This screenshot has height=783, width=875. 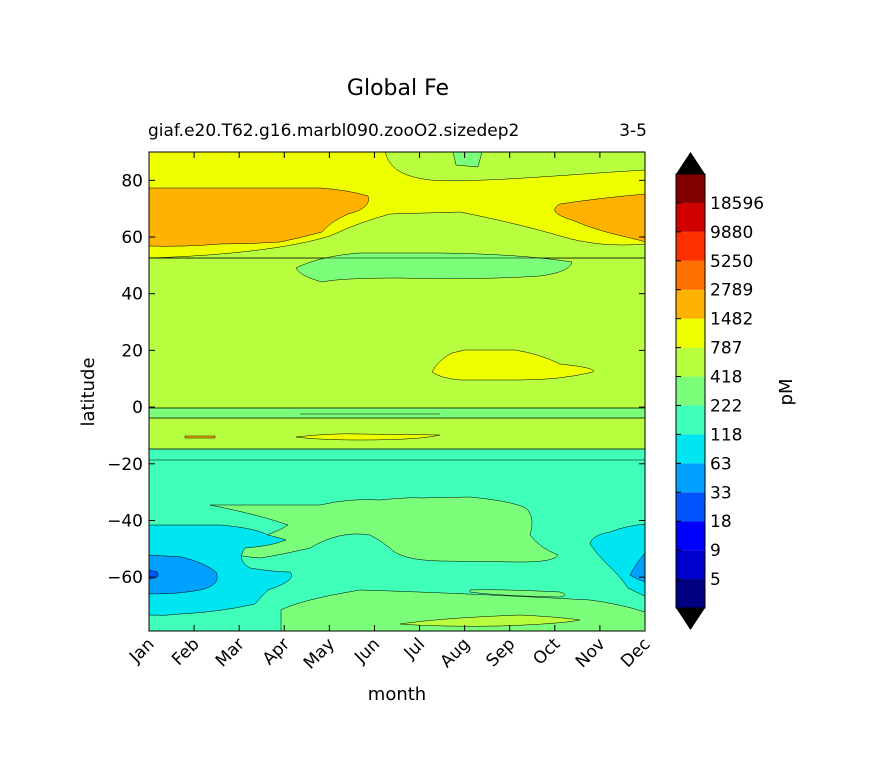 I want to click on x-tick-label: Aug, so click(x=456, y=653).